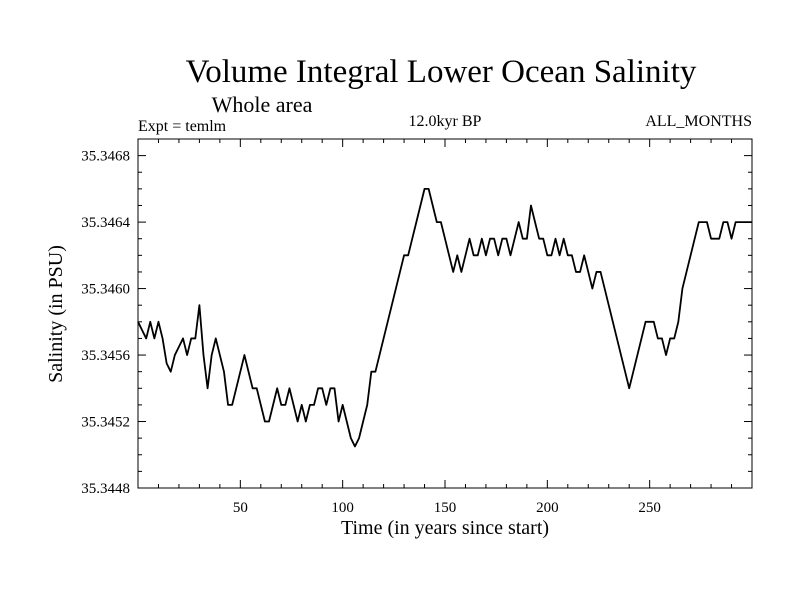  I want to click on y-tick-label: 35.3460, so click(105, 290).